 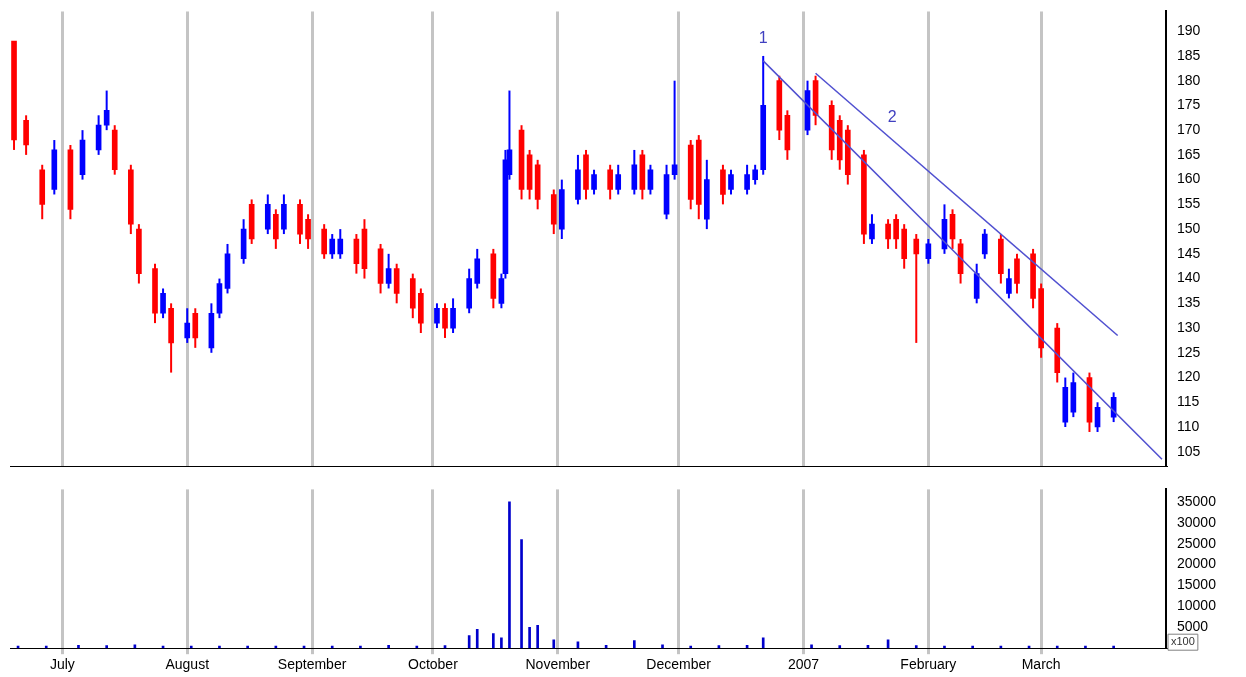 I want to click on y-tick-label: 115, so click(x=1188, y=401).